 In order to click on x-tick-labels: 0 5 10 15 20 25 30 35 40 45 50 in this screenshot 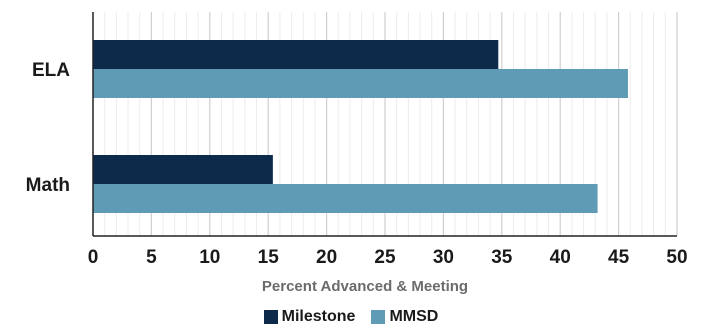, I will do `click(388, 257)`.